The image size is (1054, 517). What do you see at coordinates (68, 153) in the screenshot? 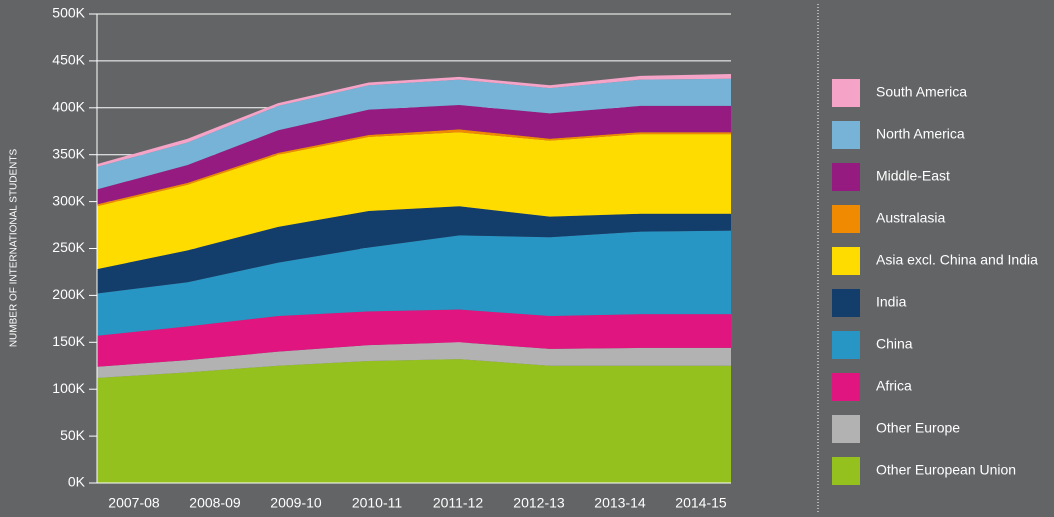
I see `y-tick-label: 350K` at bounding box center [68, 153].